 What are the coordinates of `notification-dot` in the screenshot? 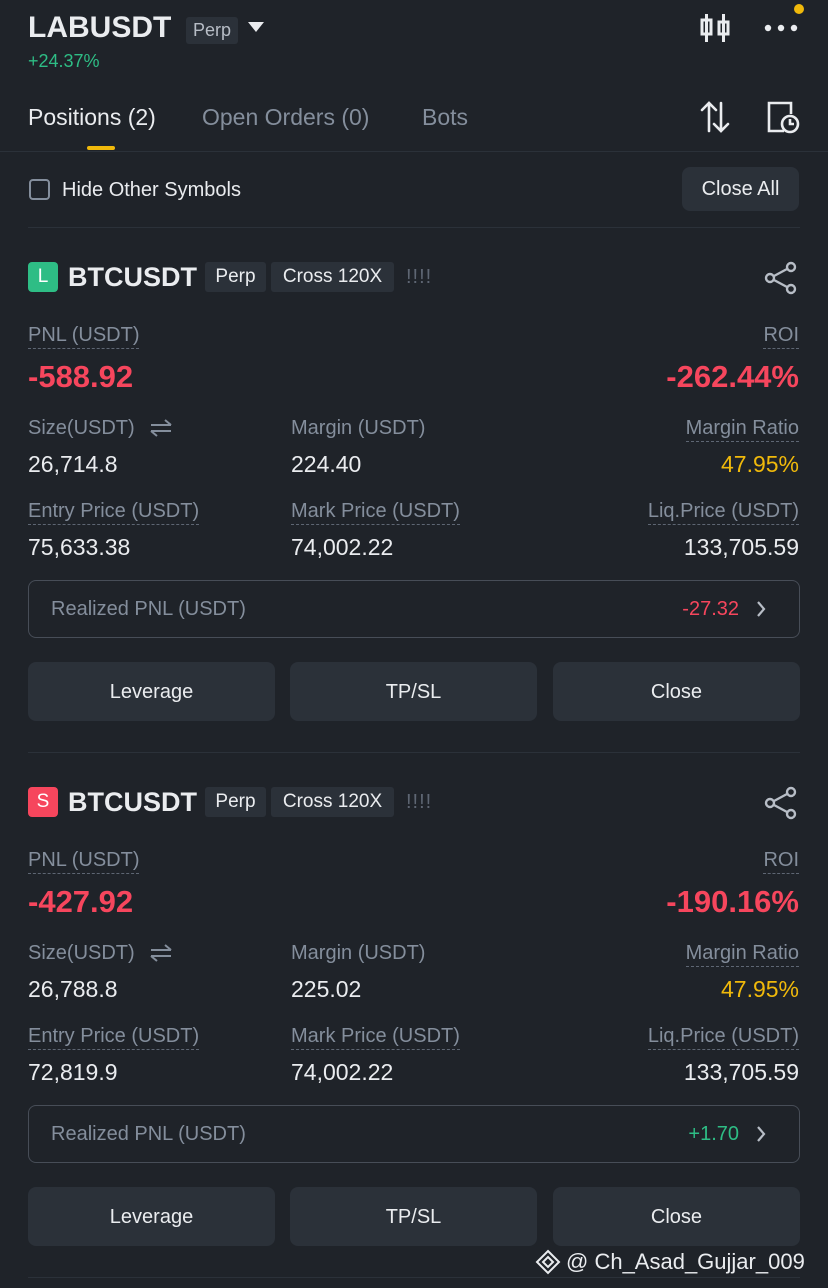 It's located at (799, 9).